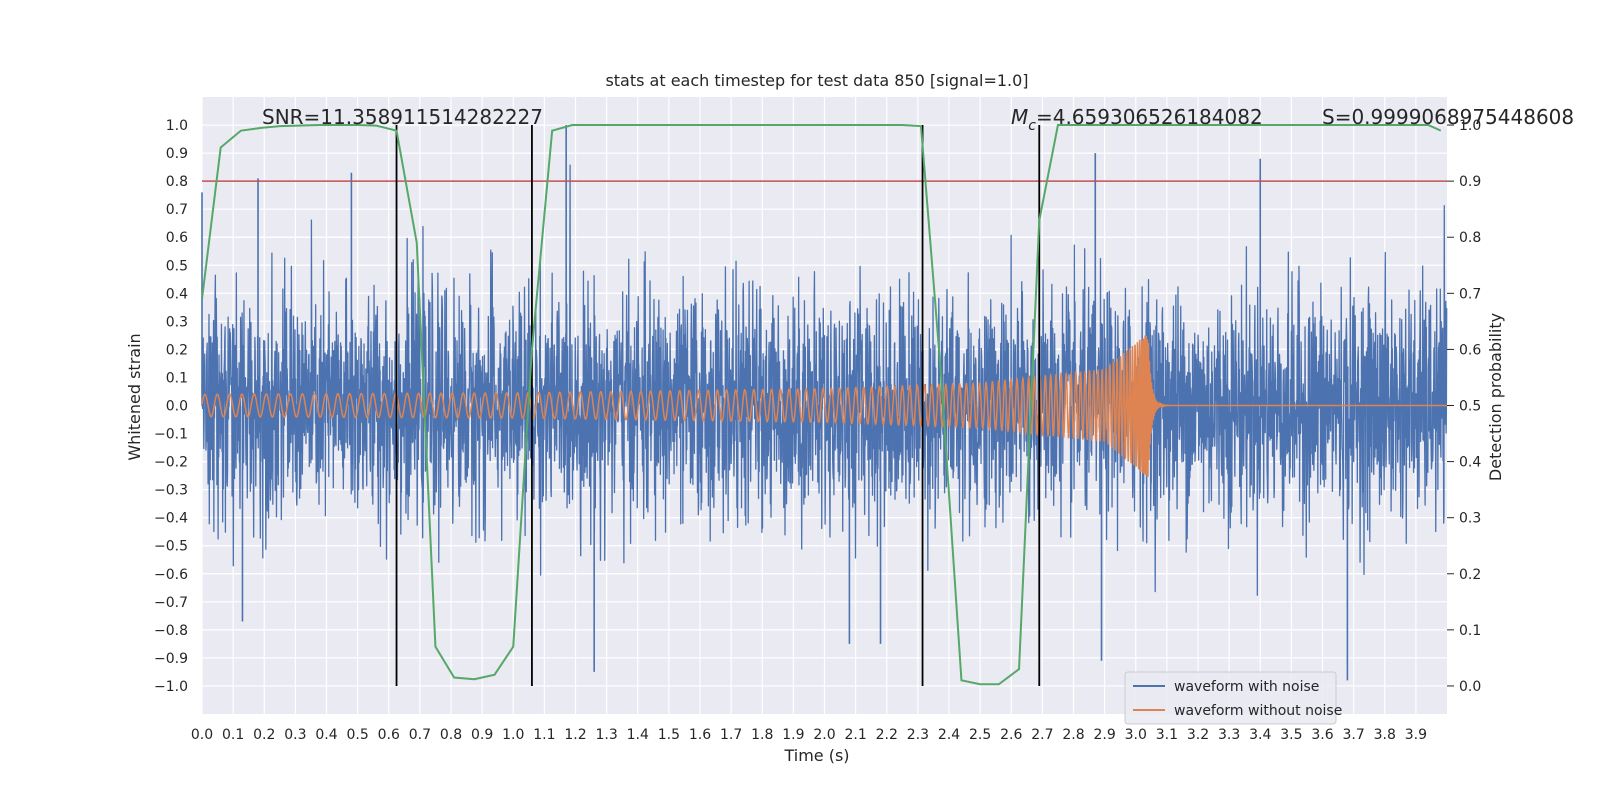  I want to click on x-tick-label: 0.9, so click(482, 735).